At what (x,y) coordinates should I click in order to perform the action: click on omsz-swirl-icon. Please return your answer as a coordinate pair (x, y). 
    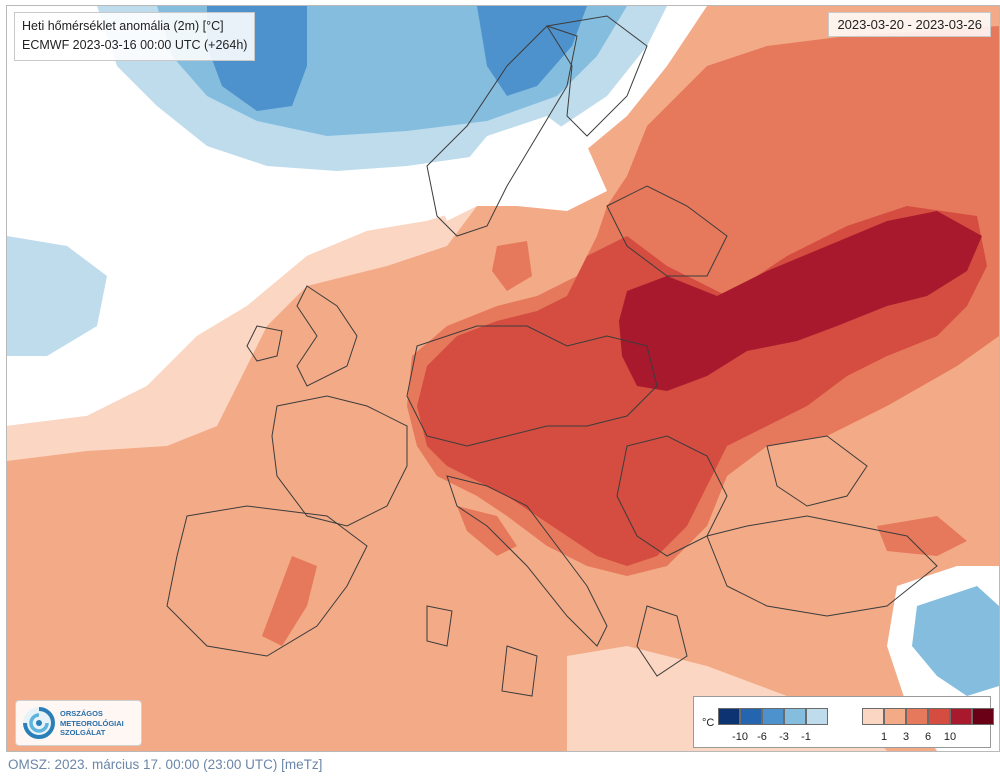
    Looking at the image, I should click on (39, 723).